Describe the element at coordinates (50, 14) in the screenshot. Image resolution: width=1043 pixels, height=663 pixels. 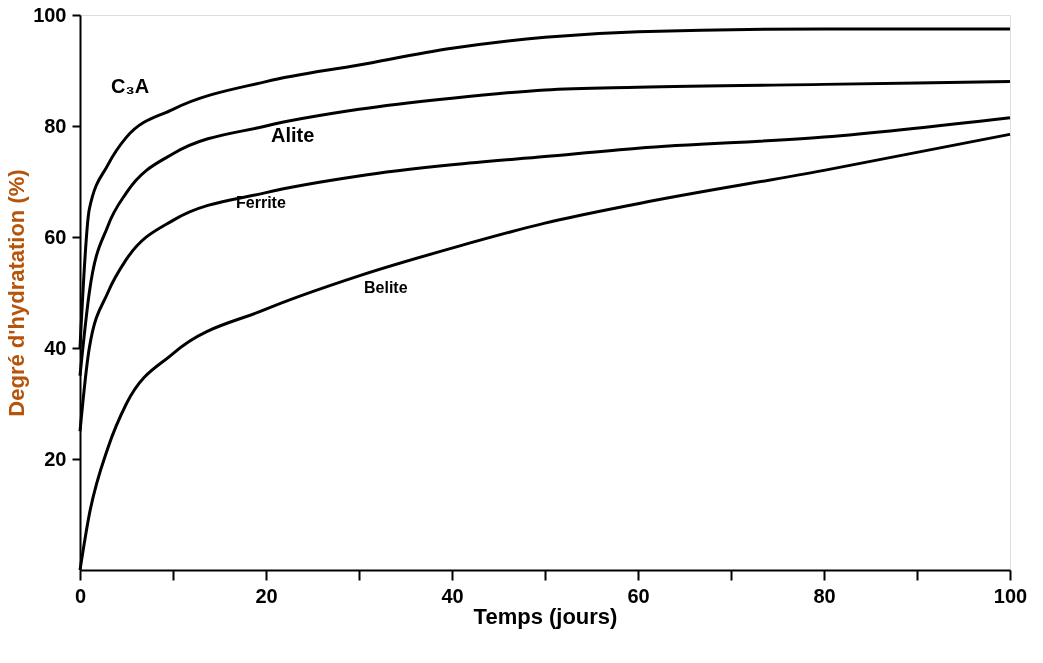
I see `y-tick-label: 100` at that location.